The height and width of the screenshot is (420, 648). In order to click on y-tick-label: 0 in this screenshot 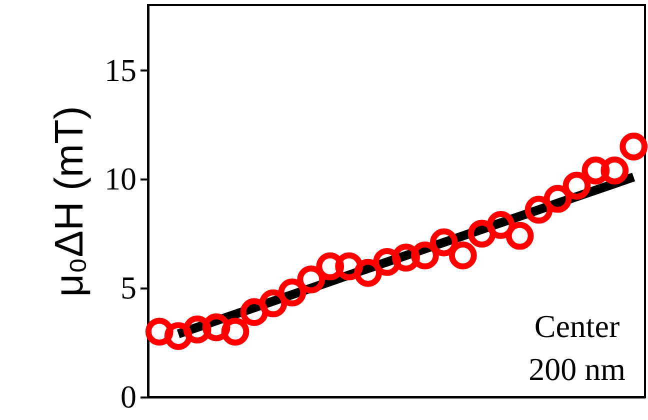, I will do `click(128, 396)`.